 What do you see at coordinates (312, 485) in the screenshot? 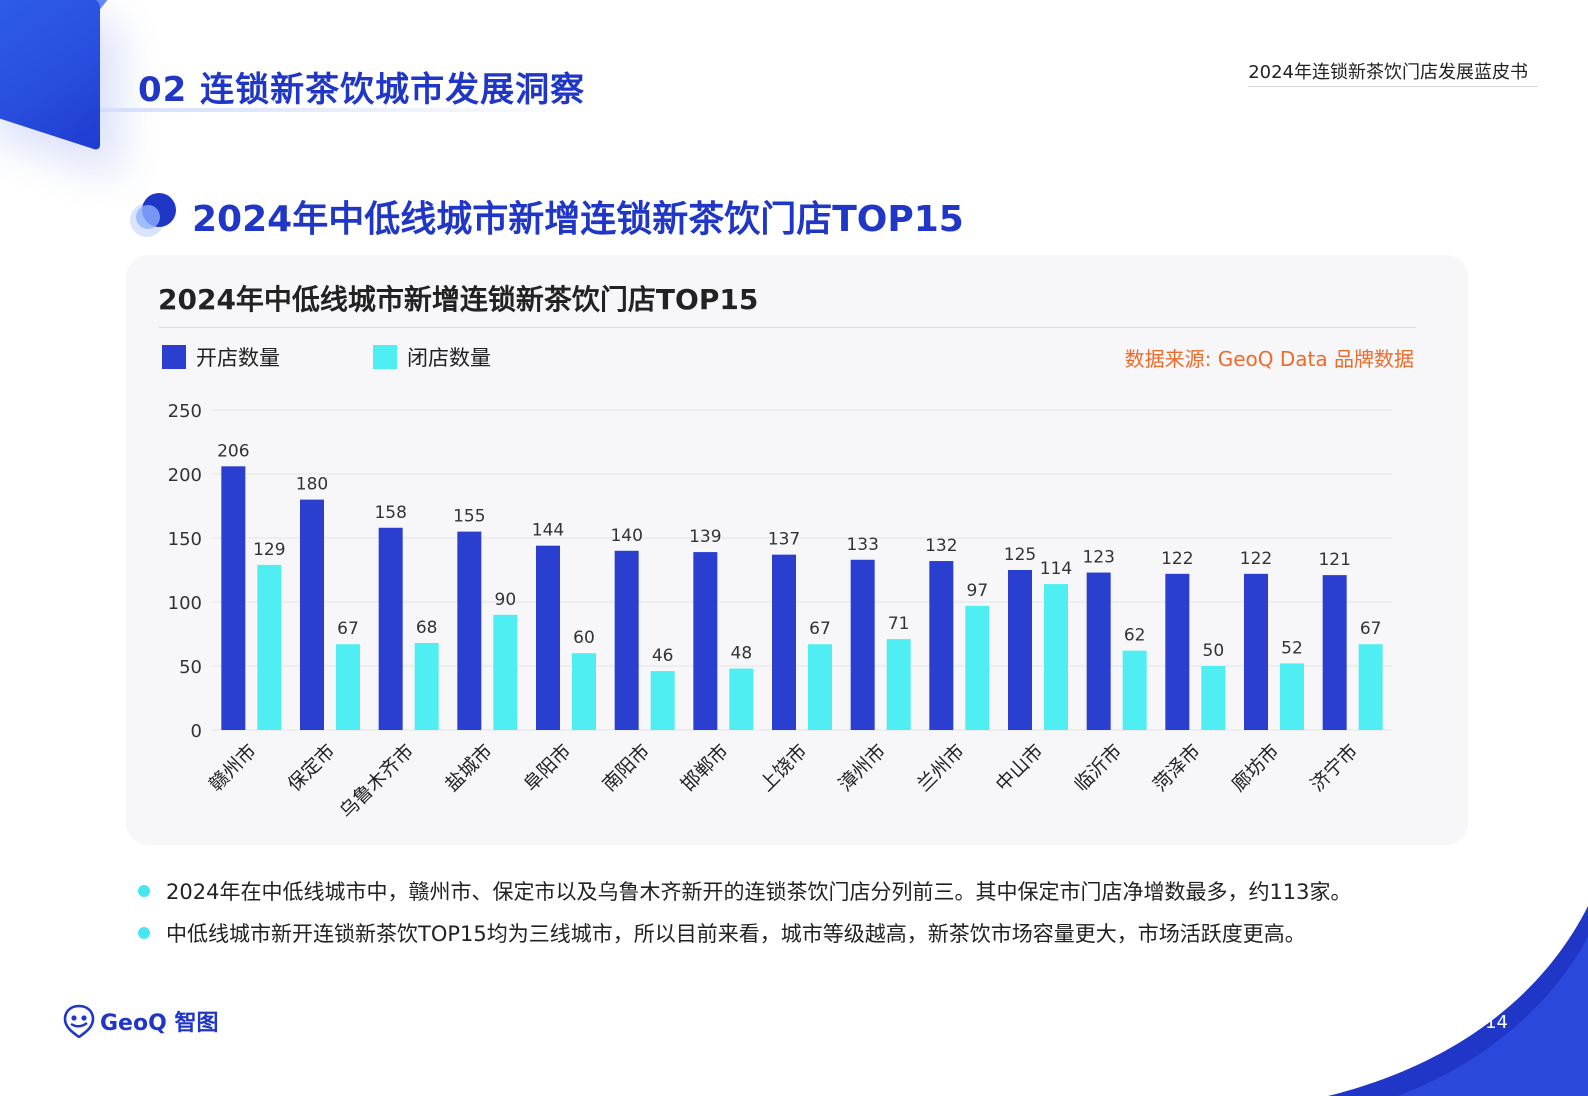
I see `data-label-open: 180` at bounding box center [312, 485].